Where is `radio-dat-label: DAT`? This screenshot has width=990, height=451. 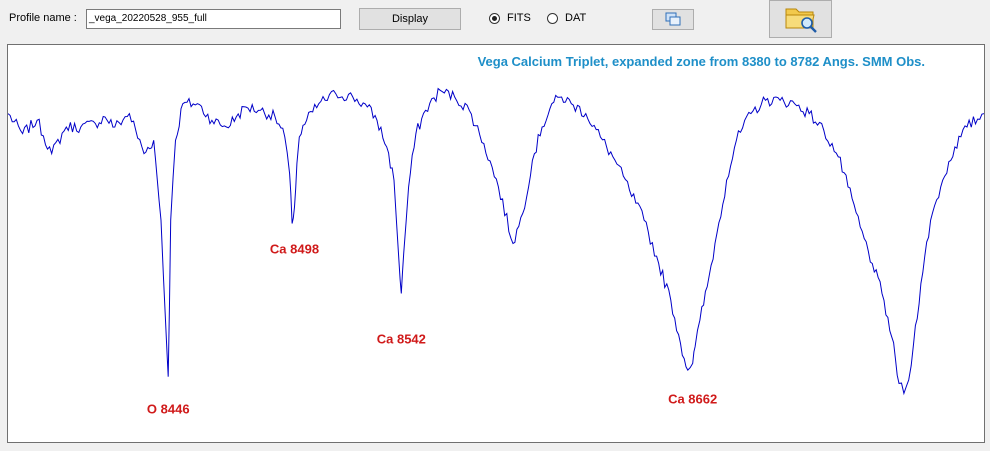
radio-dat-label: DAT is located at coordinates (576, 18).